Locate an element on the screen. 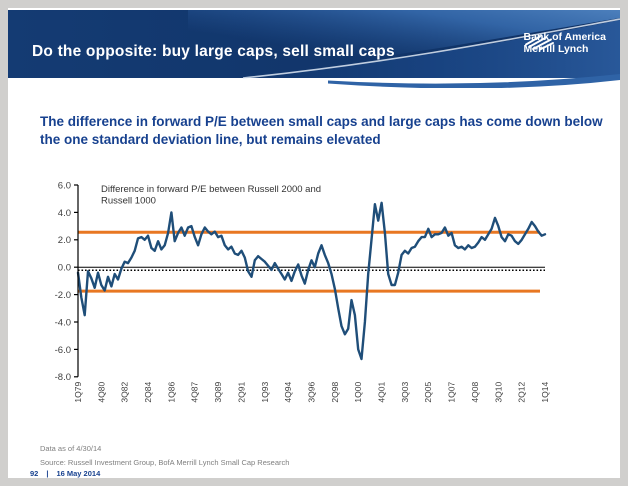  x-tick-label: 4Q01 is located at coordinates (382, 392).